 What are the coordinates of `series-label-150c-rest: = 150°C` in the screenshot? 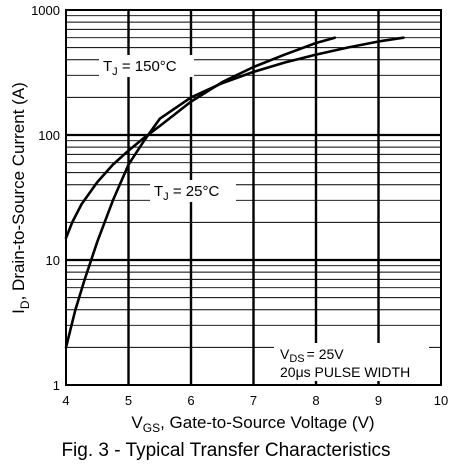 It's located at (147, 66).